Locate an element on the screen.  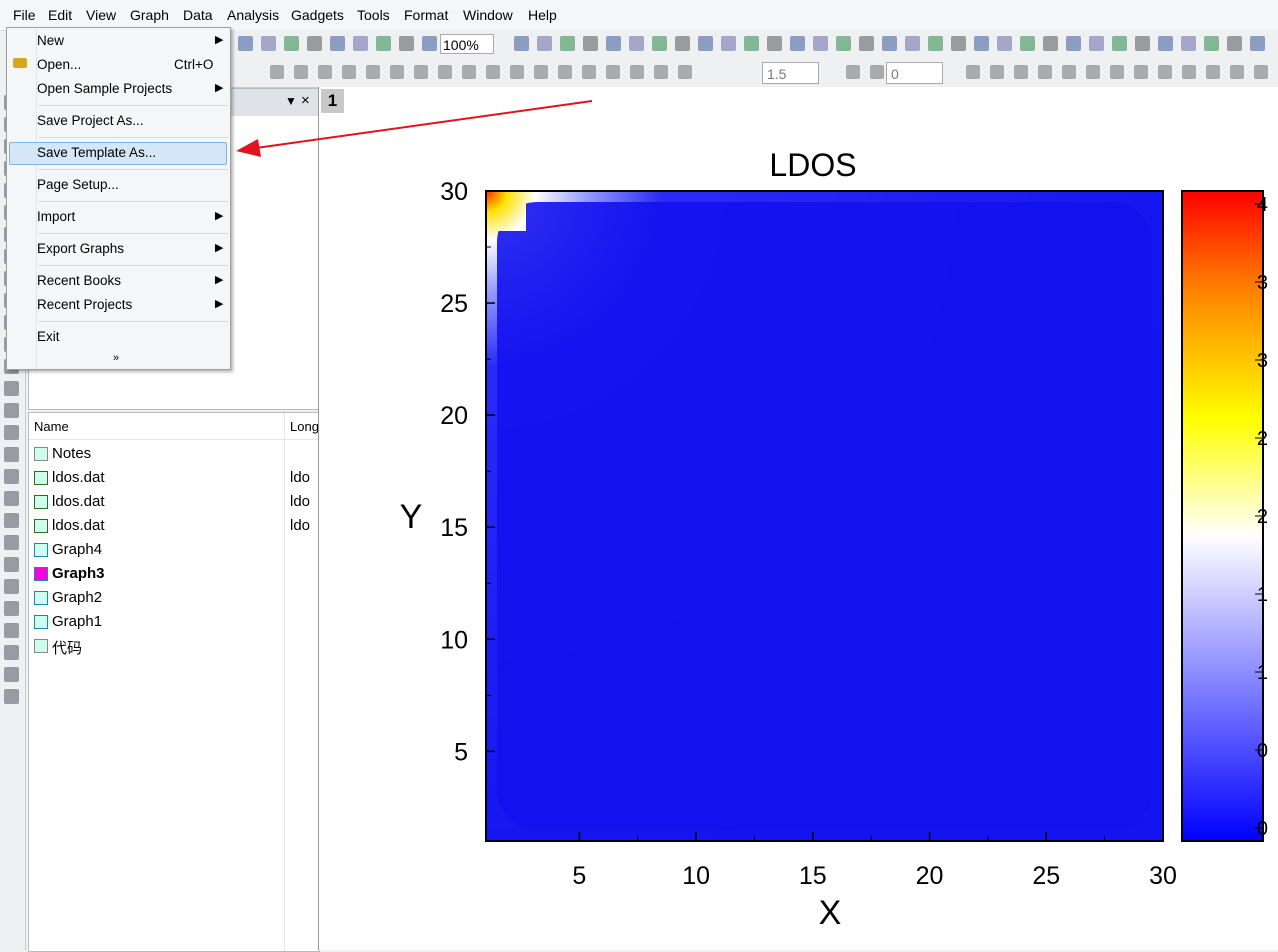
page-tab: 1 is located at coordinates (332, 101).